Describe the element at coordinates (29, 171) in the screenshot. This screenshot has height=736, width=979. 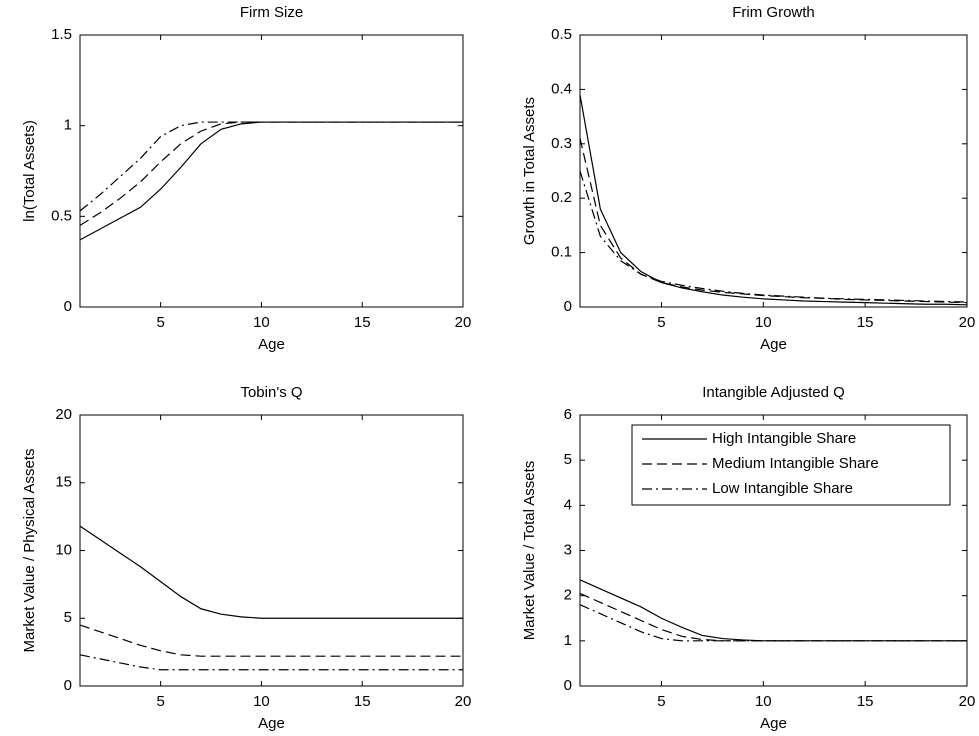
I see `y-axis-label: ln(Total Assets)` at that location.